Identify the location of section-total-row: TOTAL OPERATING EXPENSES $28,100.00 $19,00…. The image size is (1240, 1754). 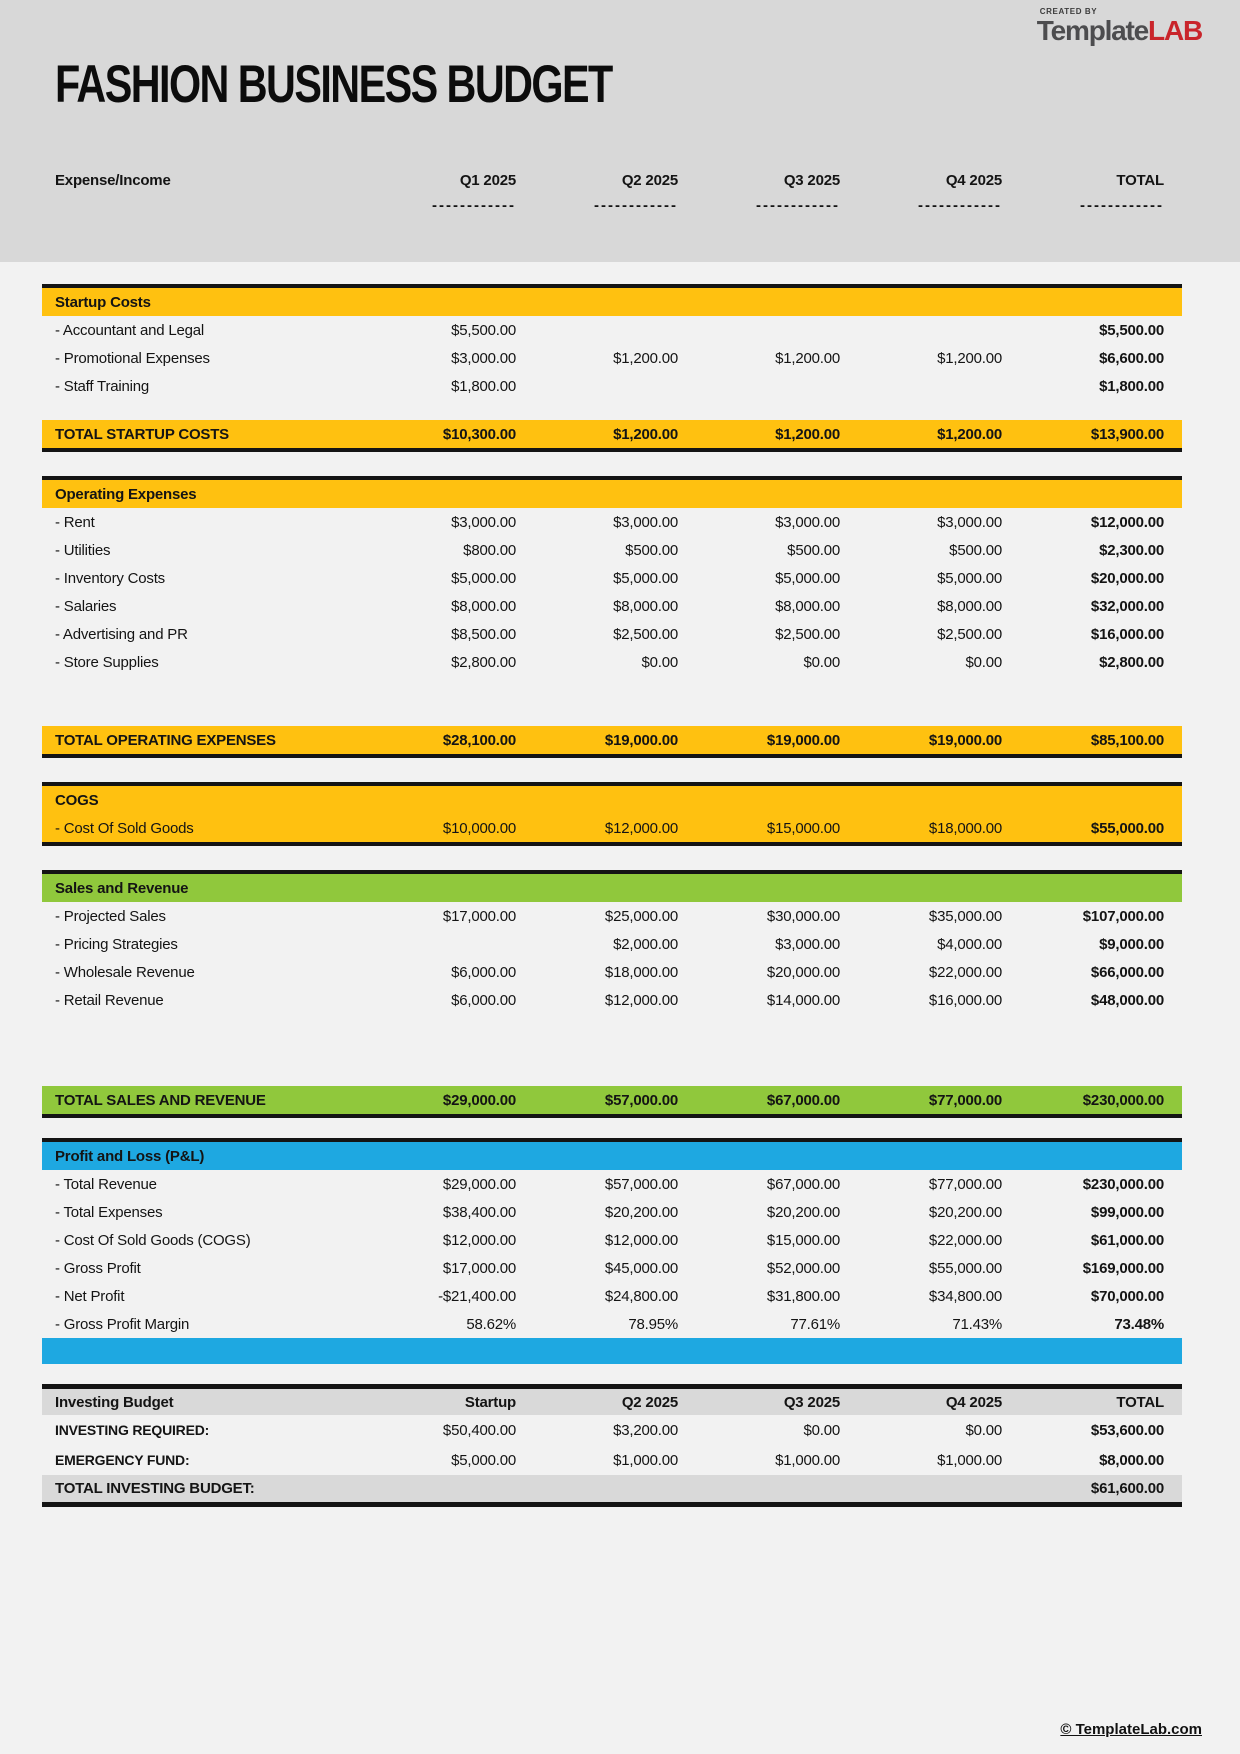
(612, 740).